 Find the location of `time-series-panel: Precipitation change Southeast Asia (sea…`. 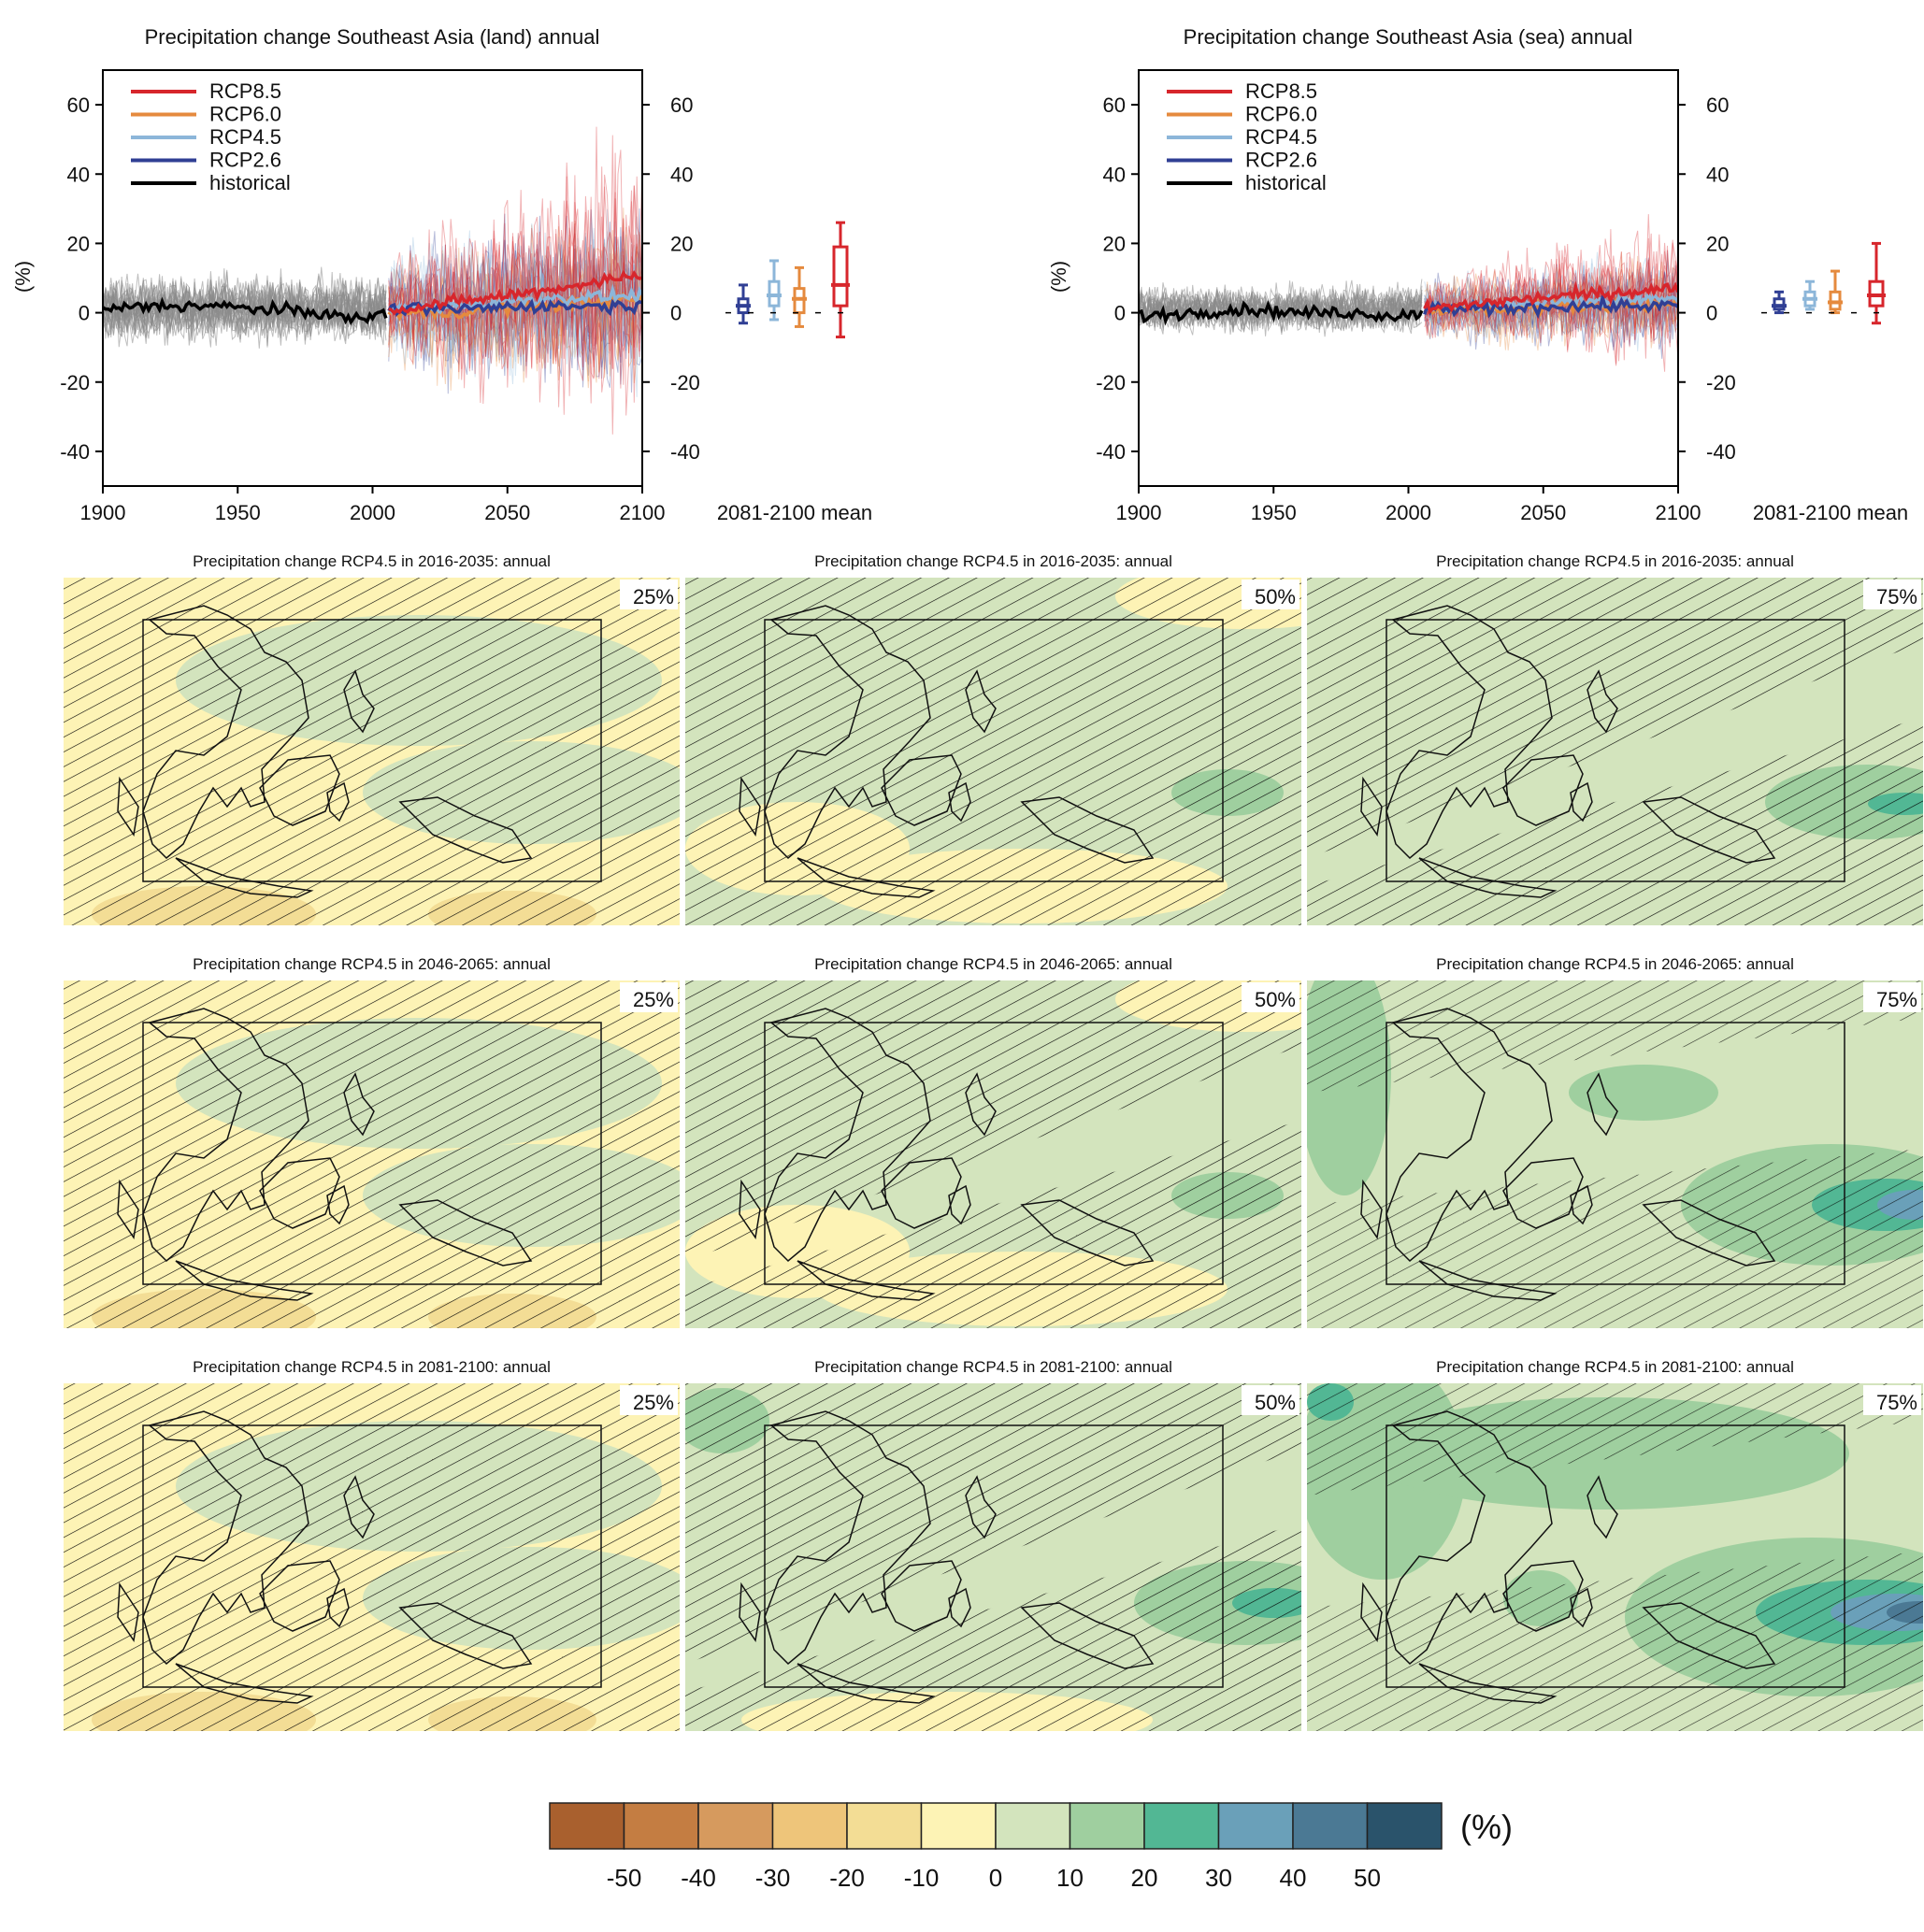

time-series-panel: Precipitation change Southeast Asia (sea… is located at coordinates (1477, 274).